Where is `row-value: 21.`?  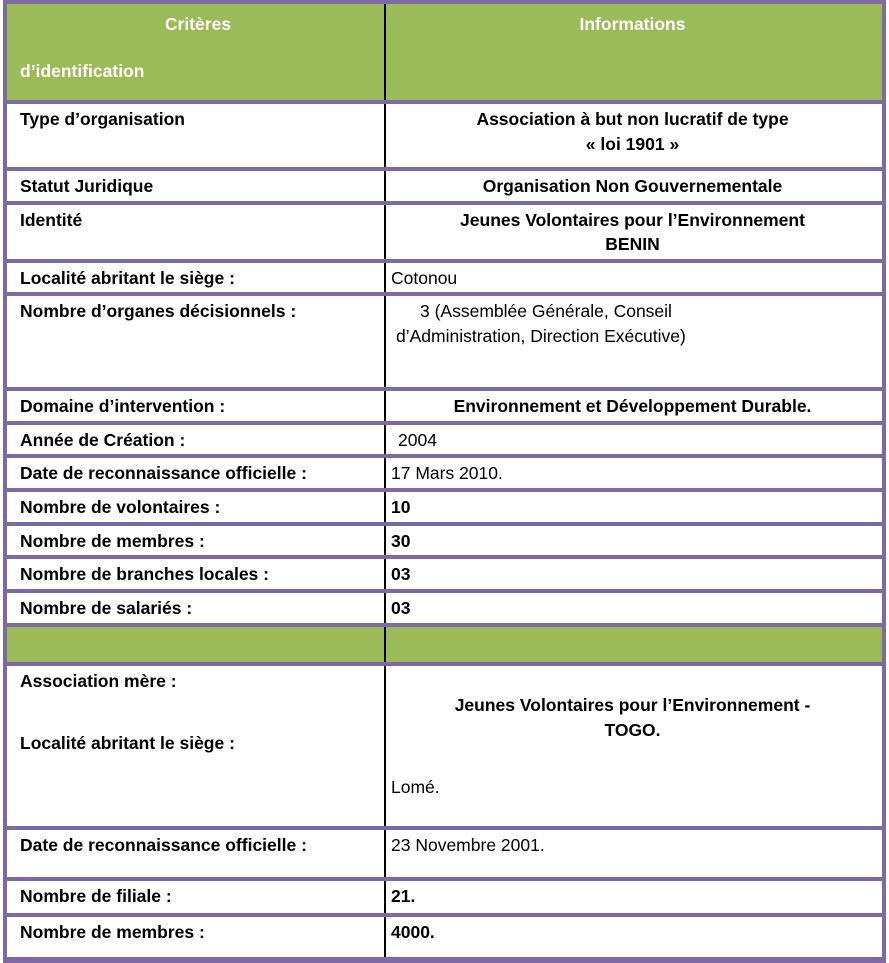 row-value: 21. is located at coordinates (403, 895).